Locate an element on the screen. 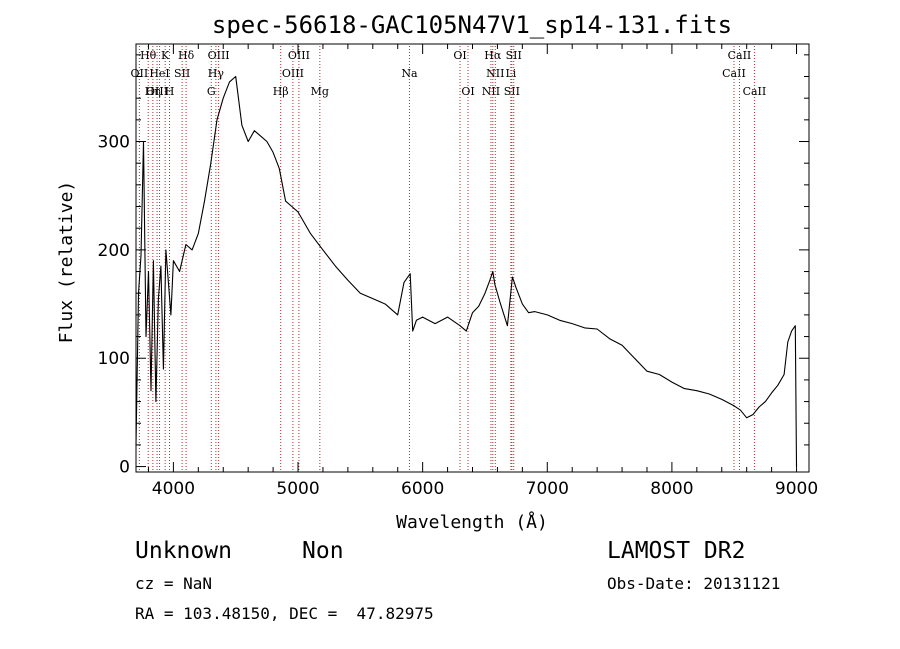 This screenshot has height=649, width=900. x-tick-label: 8000 is located at coordinates (671, 489).